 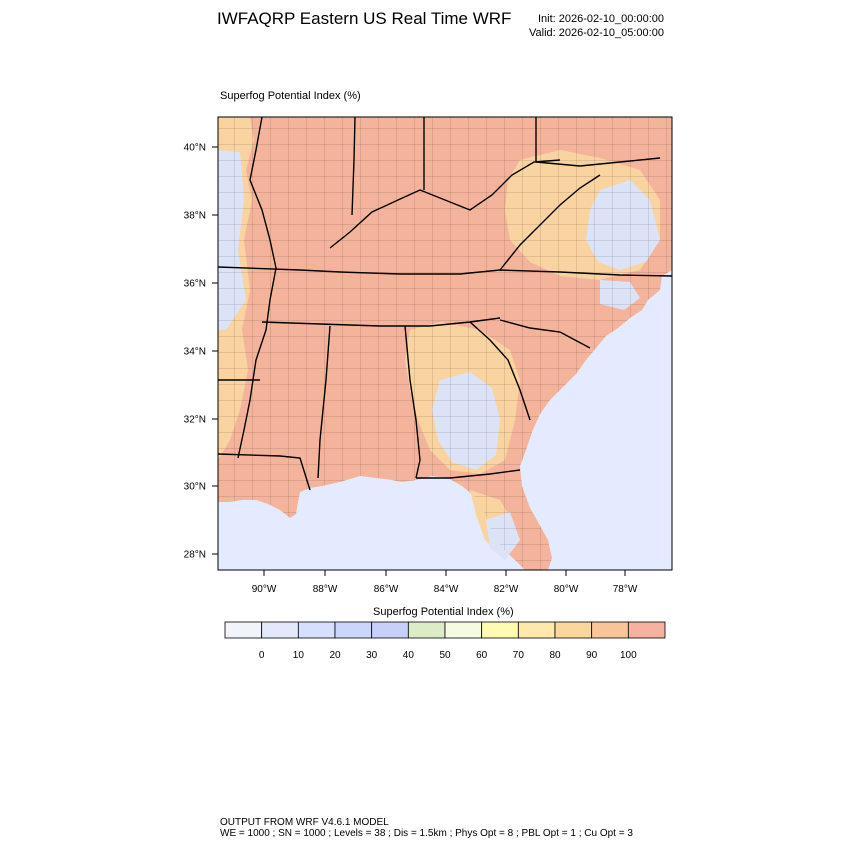 What do you see at coordinates (566, 589) in the screenshot?
I see `lon-tick-label: 80°W` at bounding box center [566, 589].